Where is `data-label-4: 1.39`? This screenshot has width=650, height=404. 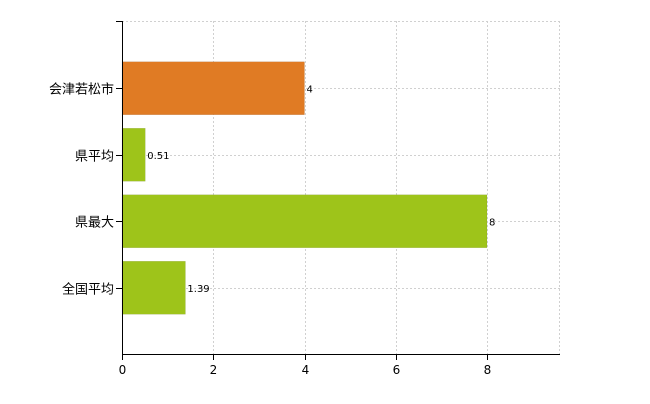
data-label-4: 1.39 is located at coordinates (198, 289).